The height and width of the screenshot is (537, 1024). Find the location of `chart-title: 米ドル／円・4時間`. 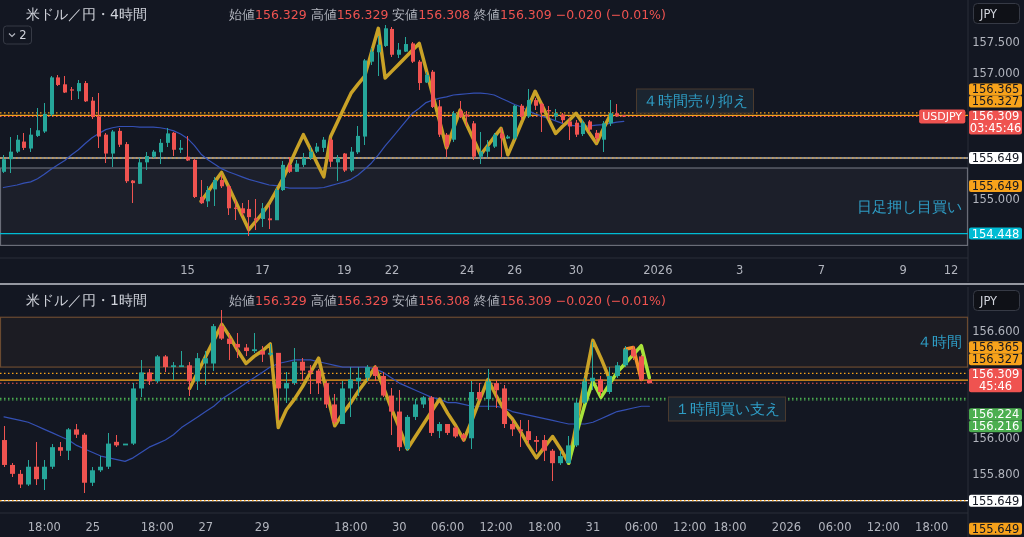

chart-title: 米ドル／円・4時間 is located at coordinates (86, 14).